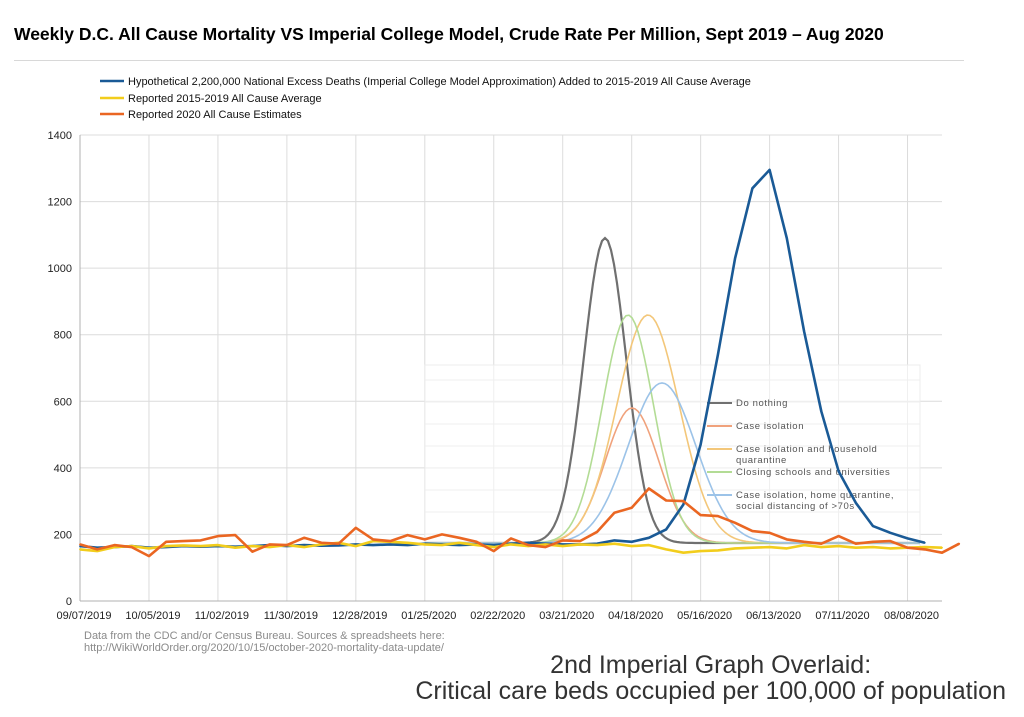 The width and height of the screenshot is (1024, 717). What do you see at coordinates (489, 60) in the screenshot?
I see `title-divider` at bounding box center [489, 60].